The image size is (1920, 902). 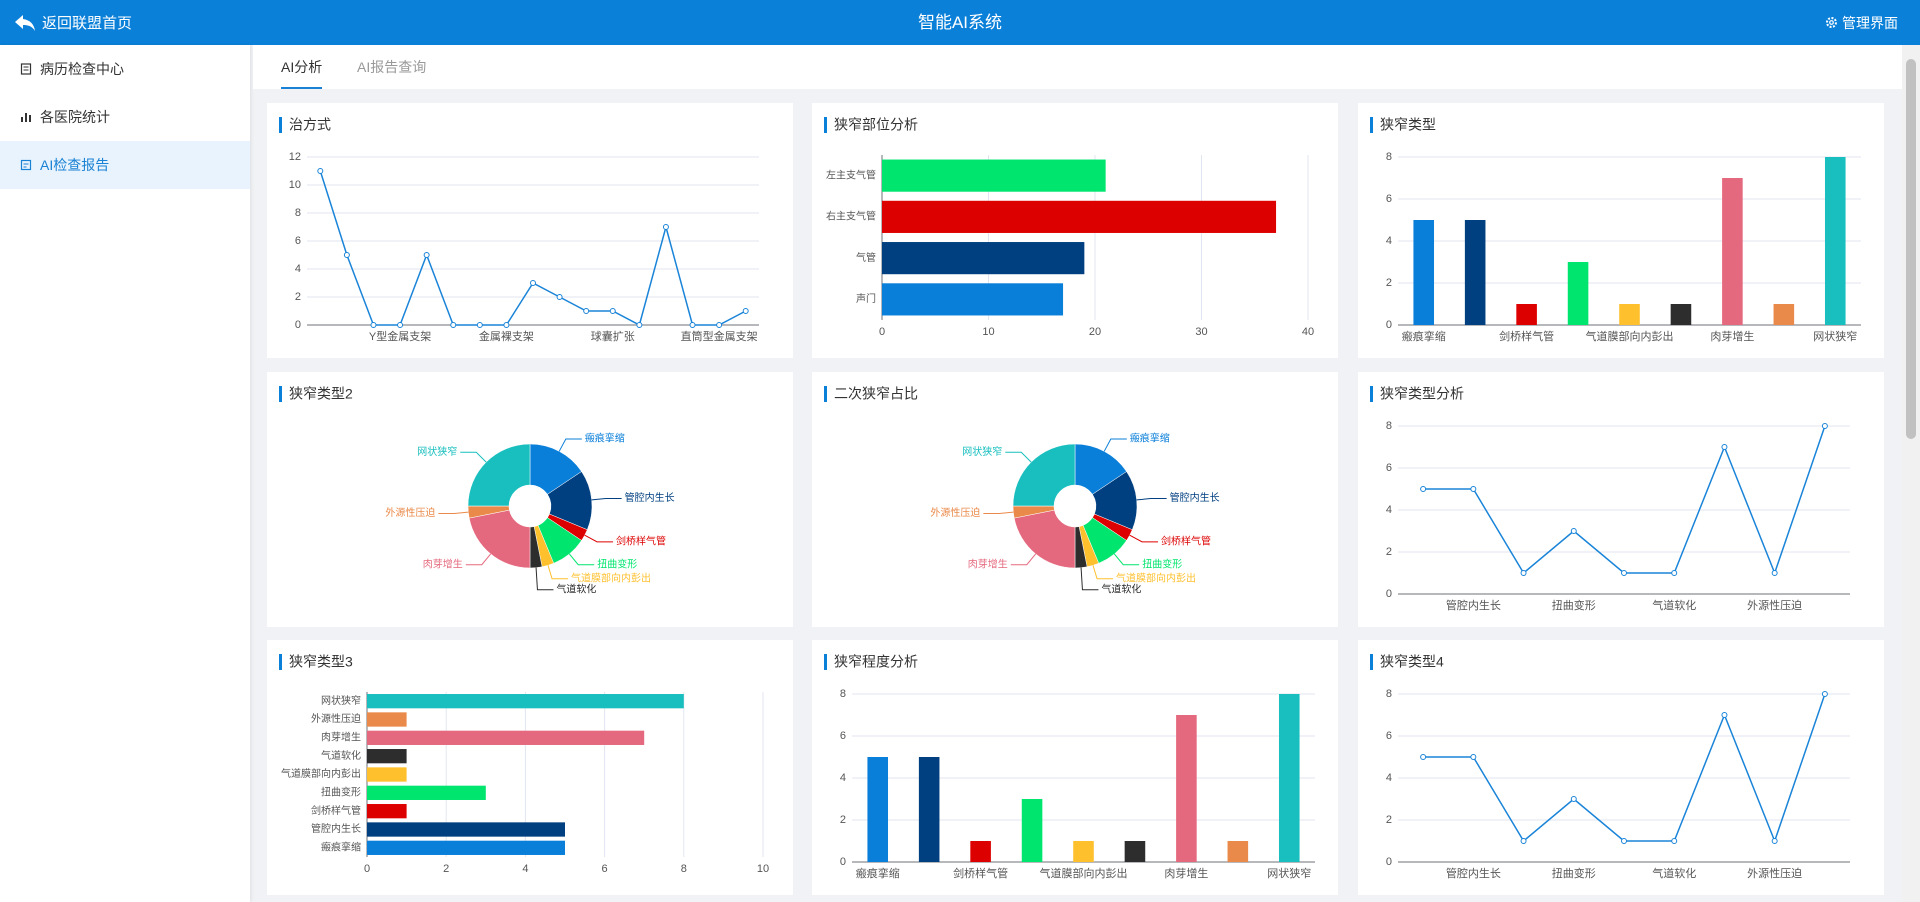 I want to click on slice-label: 扭曲变形, so click(x=617, y=563).